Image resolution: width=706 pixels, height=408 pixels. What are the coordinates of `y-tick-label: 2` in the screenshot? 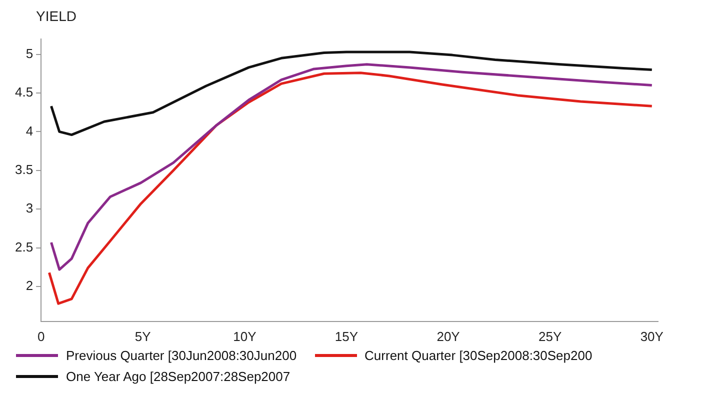 It's located at (30, 286).